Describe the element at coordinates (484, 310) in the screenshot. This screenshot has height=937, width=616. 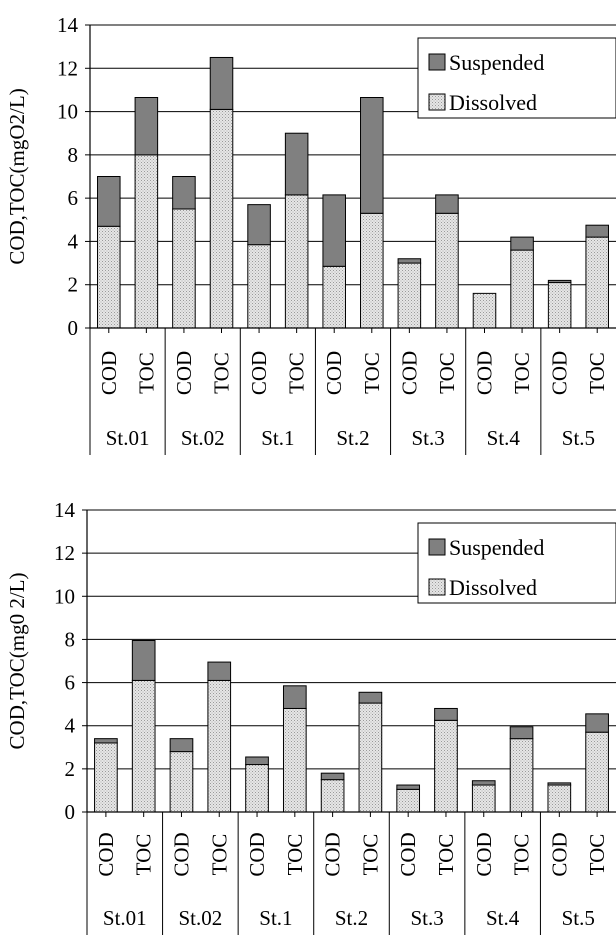
I see `bar-dissolved-St.4-COD` at that location.